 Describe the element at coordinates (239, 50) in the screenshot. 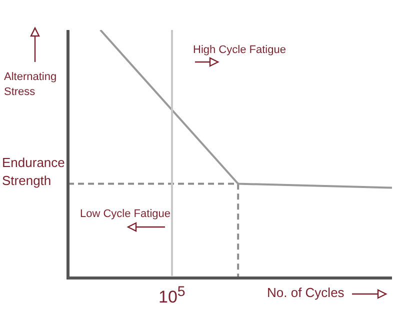

I see `annotation: High Cycle Fatigue` at that location.